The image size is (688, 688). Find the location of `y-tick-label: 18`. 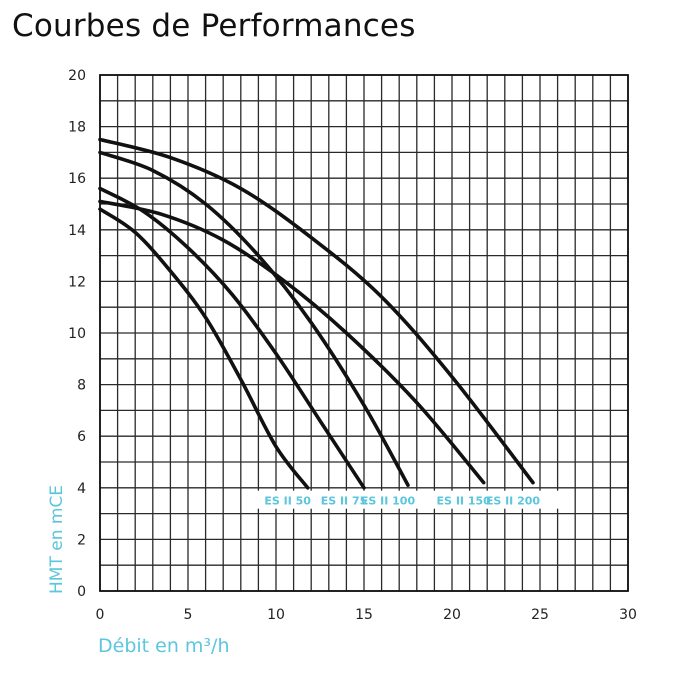

y-tick-label: 18 is located at coordinates (77, 128).